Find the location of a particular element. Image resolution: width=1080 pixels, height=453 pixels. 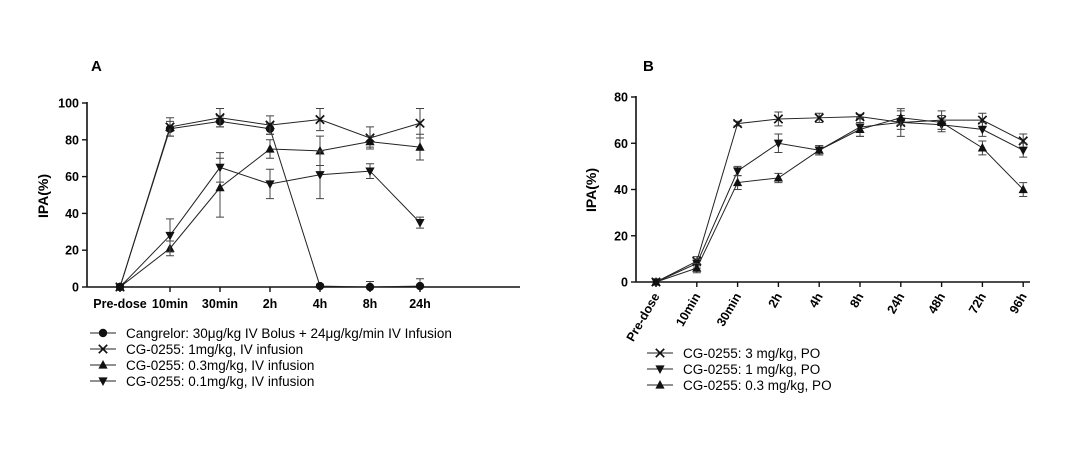

legend-entry: CG-0255: 0.3mg/kg, IV infusion is located at coordinates (220, 365).